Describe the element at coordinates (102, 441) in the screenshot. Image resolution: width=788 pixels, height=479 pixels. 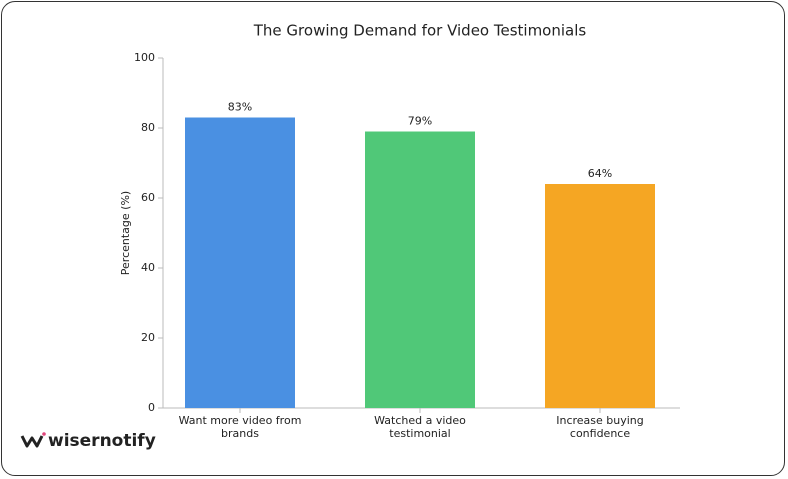
I see `watermark: wisernotify` at that location.